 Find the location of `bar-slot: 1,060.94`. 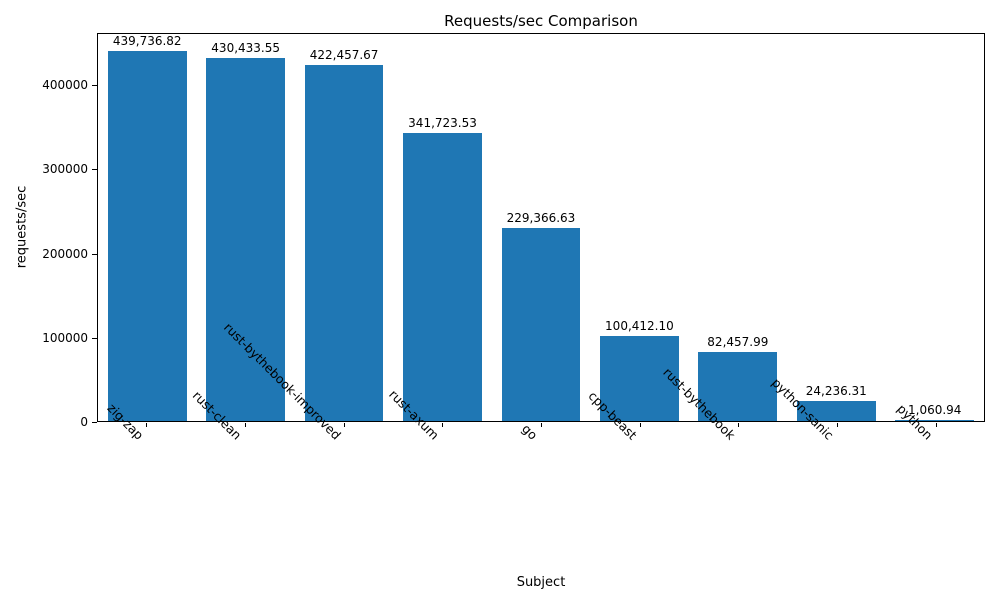

bar-slot: 1,060.94 is located at coordinates (935, 227).